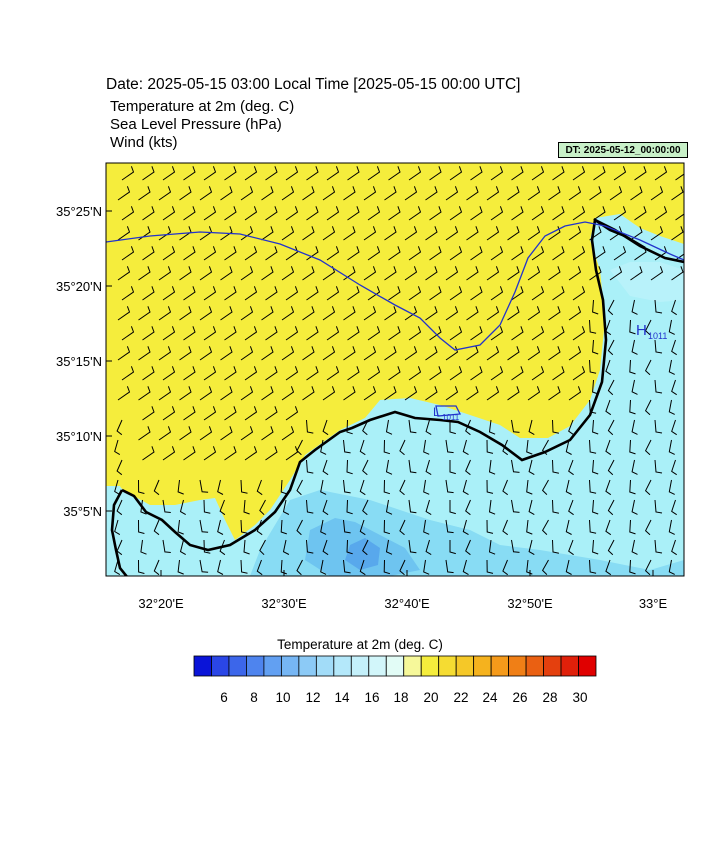 The width and height of the screenshot is (720, 864). What do you see at coordinates (82, 511) in the screenshot?
I see `lat-tick-label: 35°5'N` at bounding box center [82, 511].